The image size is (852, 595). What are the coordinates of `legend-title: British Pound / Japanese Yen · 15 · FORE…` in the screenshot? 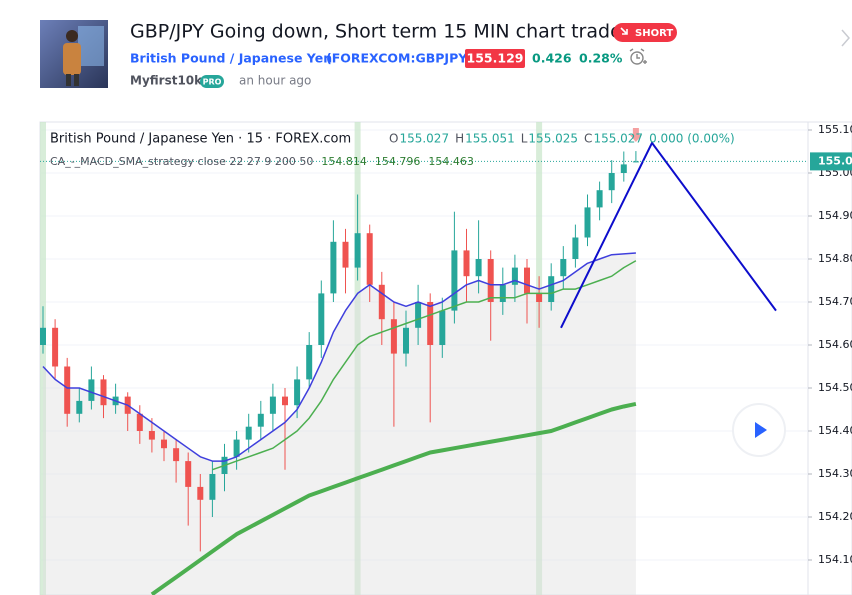 It's located at (200, 139).